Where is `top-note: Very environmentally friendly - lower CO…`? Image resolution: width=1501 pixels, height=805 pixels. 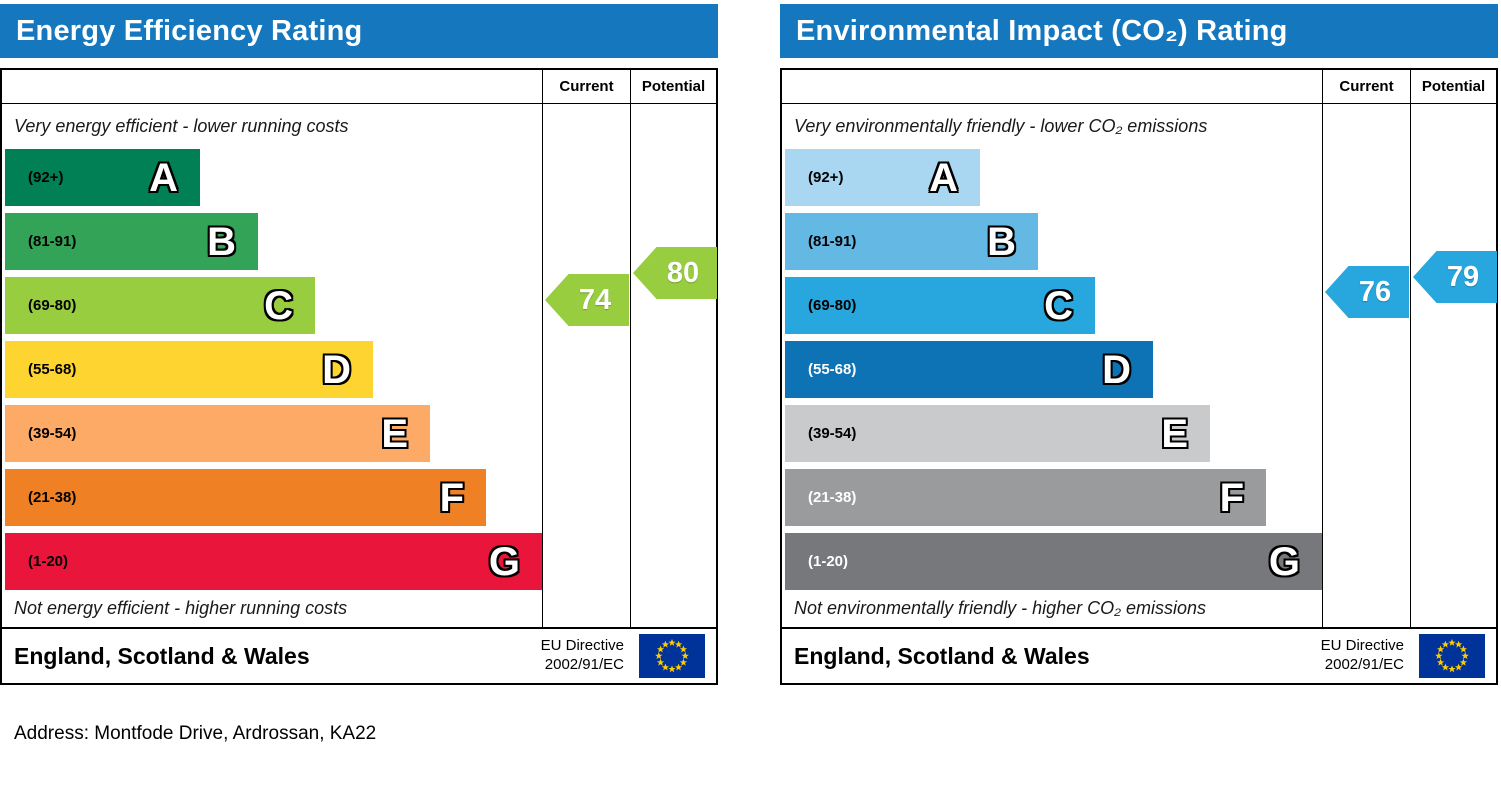 top-note: Very environmentally friendly - lower CO… is located at coordinates (1001, 126).